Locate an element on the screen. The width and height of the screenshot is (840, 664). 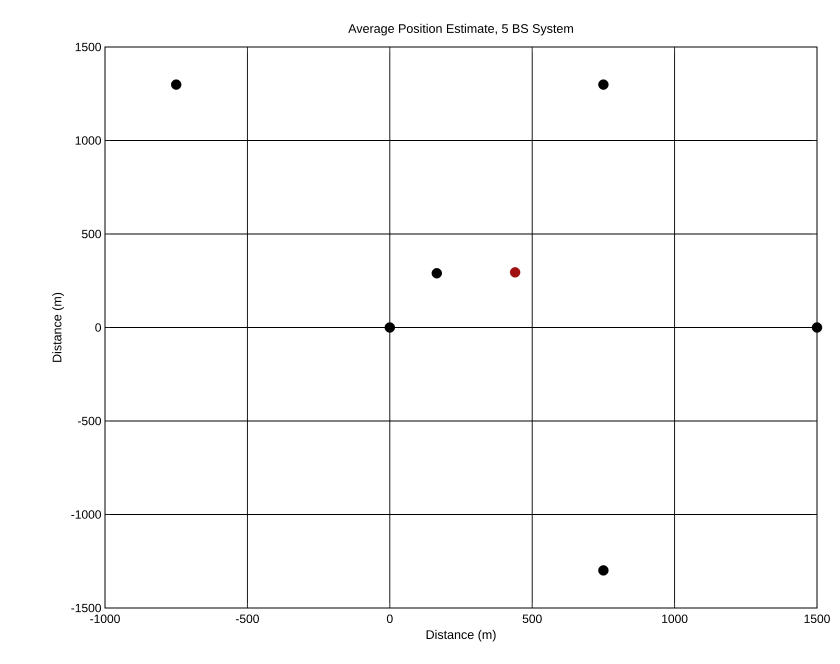
x-tick-label: -500 is located at coordinates (247, 619).